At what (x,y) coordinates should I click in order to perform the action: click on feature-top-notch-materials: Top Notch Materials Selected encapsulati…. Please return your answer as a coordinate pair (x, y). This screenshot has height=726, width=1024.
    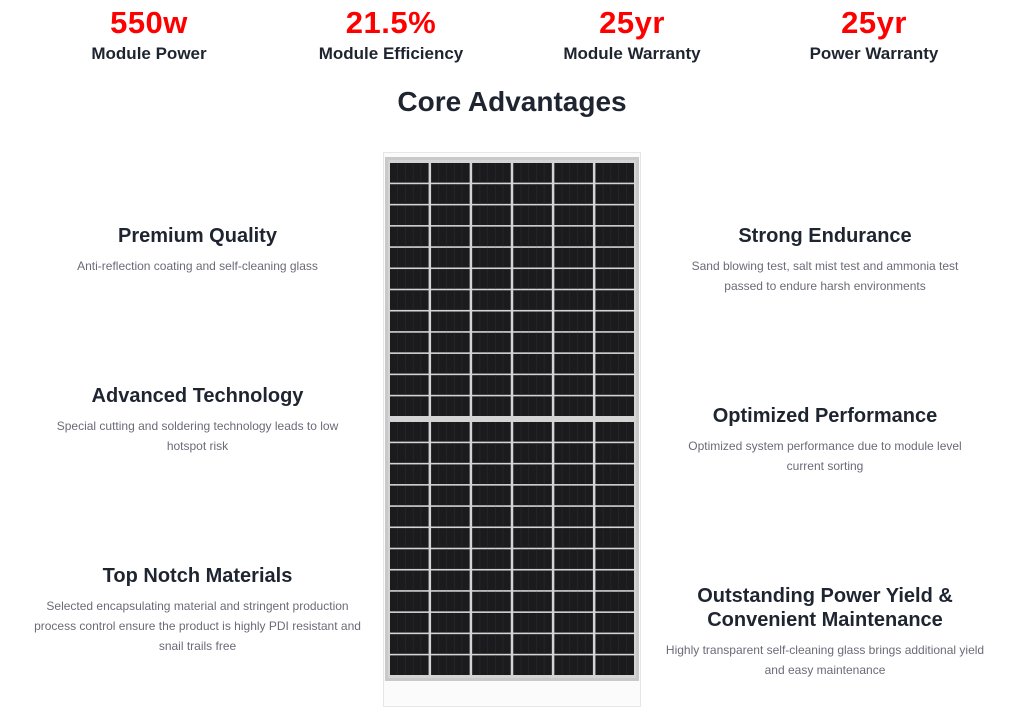
    Looking at the image, I should click on (197, 610).